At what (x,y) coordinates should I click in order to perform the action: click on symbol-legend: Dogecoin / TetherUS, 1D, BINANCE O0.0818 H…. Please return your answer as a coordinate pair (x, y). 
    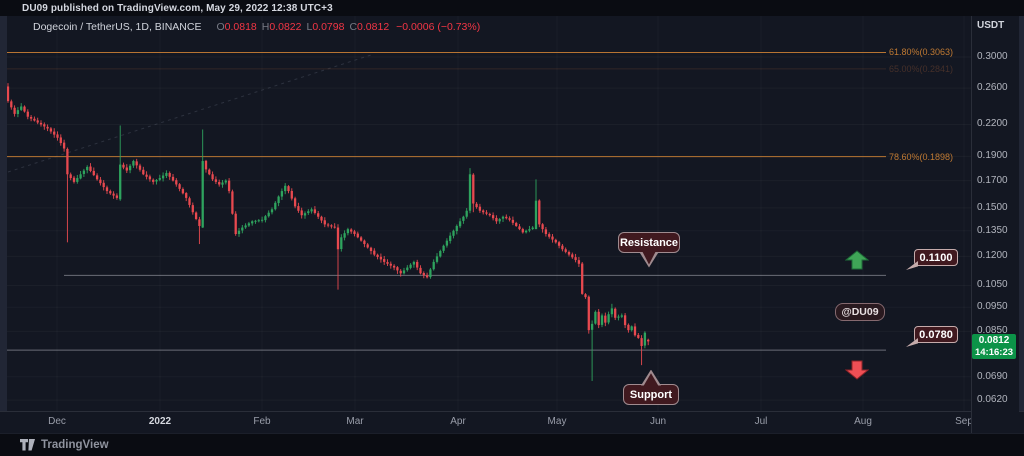
    Looking at the image, I should click on (256, 27).